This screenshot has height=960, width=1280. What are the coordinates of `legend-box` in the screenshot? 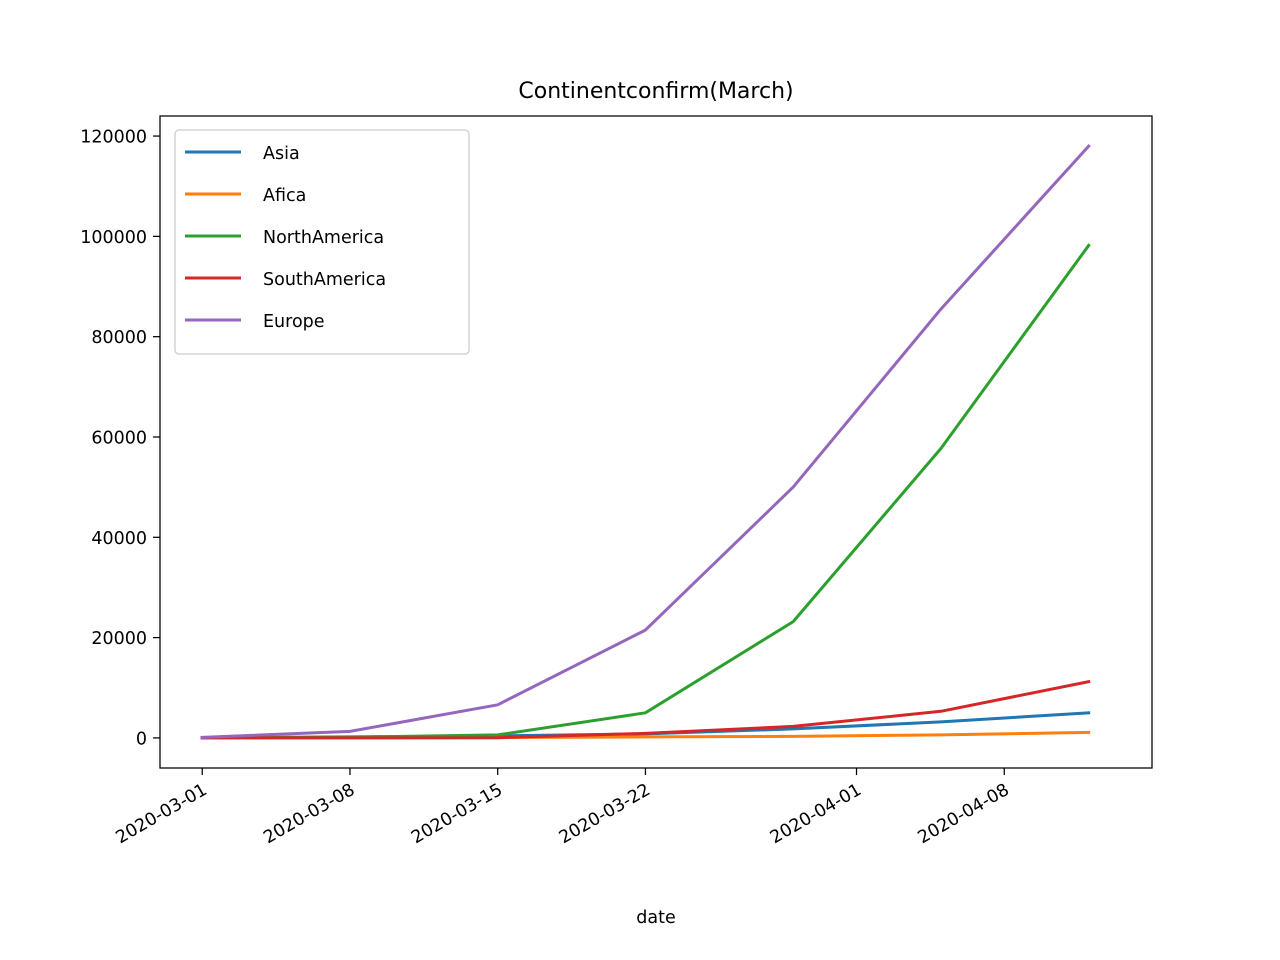 It's located at (322, 242).